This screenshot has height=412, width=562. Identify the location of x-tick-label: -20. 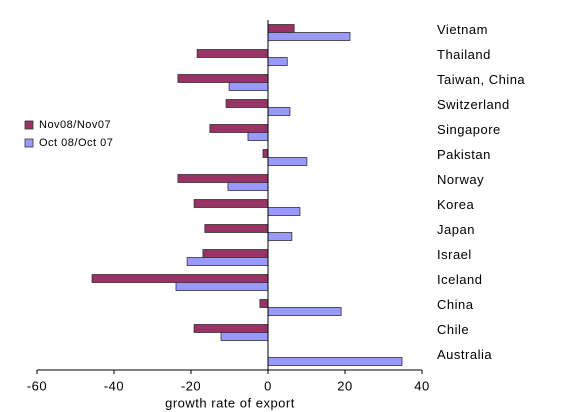
(191, 385).